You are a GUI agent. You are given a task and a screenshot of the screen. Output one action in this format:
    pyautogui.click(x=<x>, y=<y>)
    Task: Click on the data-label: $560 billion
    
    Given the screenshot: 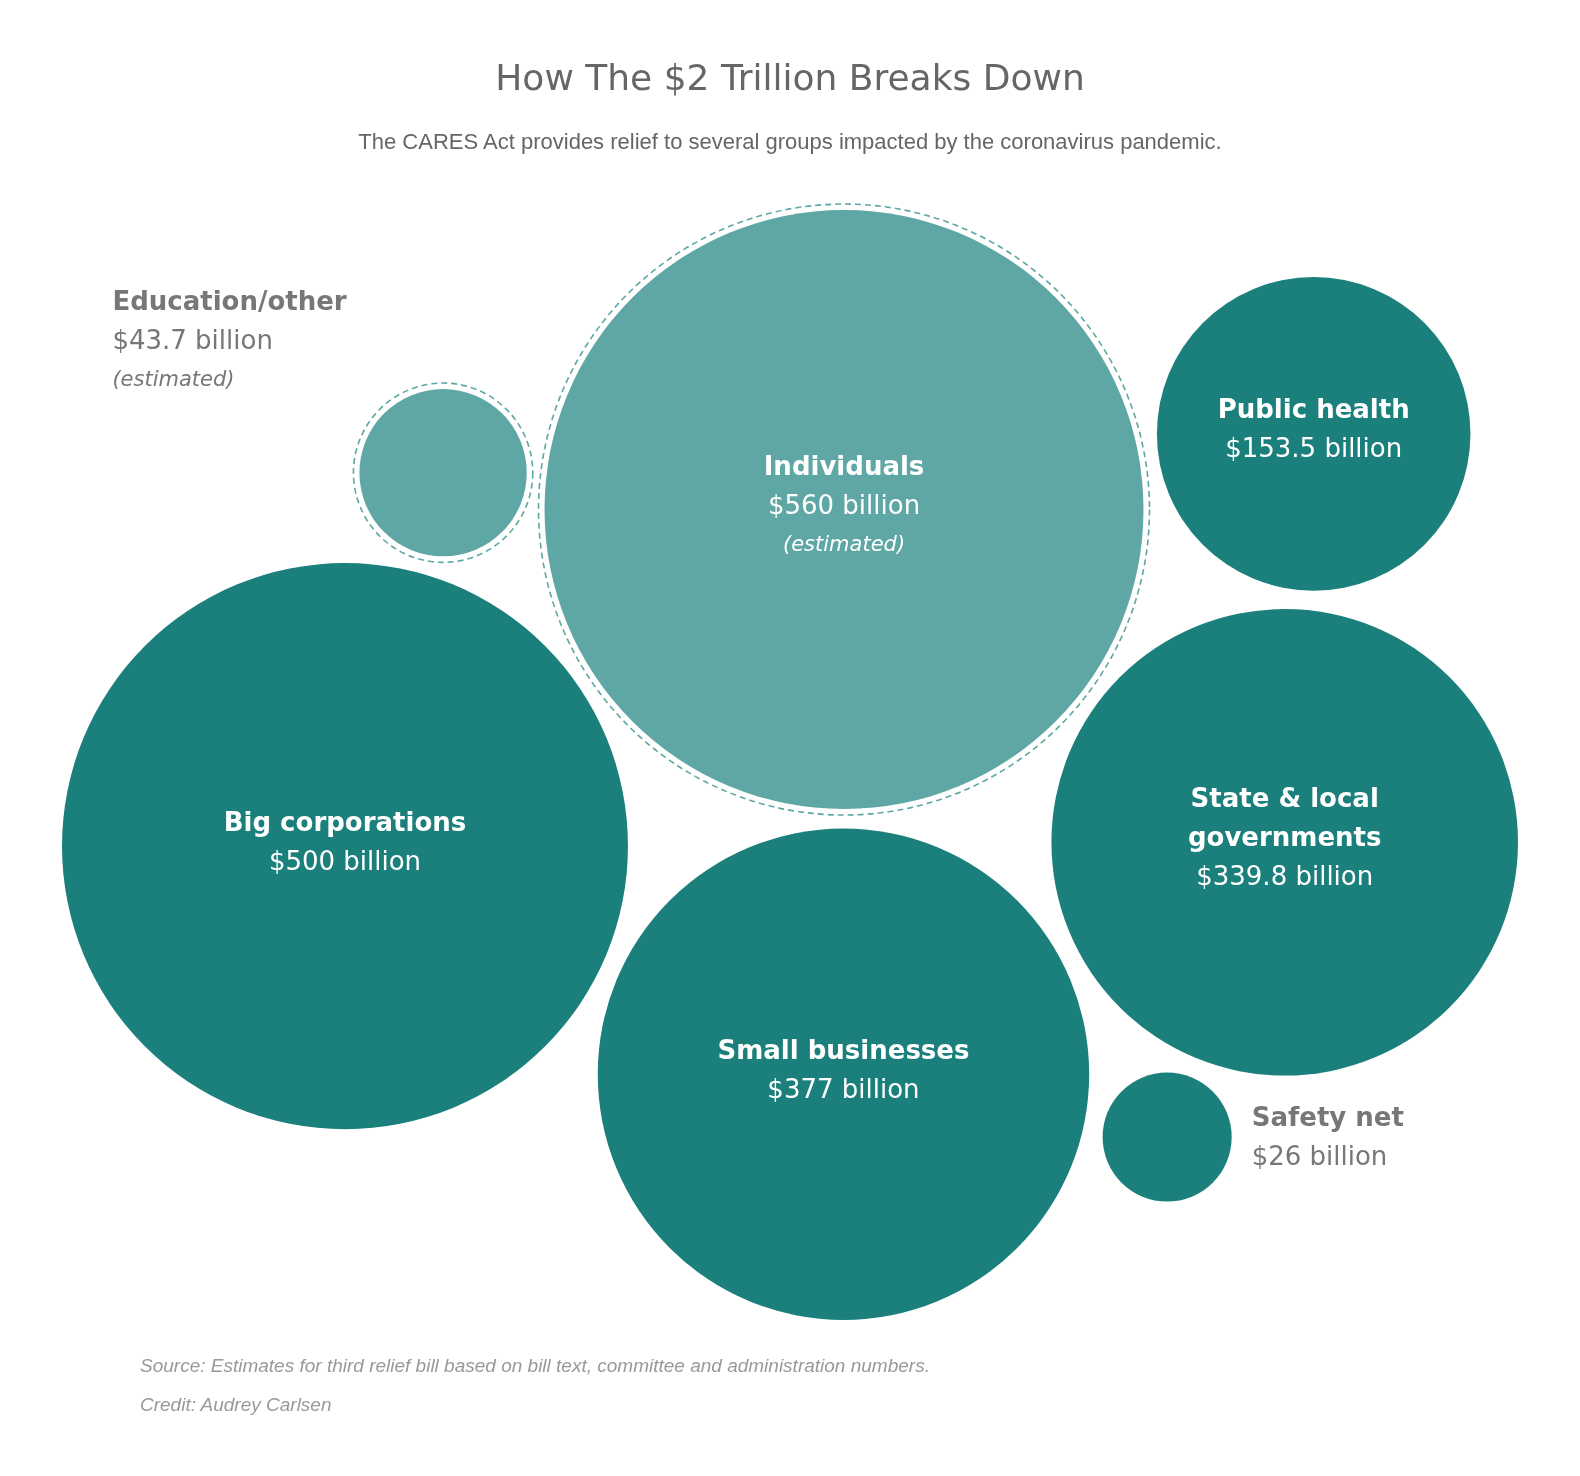 What is the action you would take?
    pyautogui.click(x=844, y=504)
    